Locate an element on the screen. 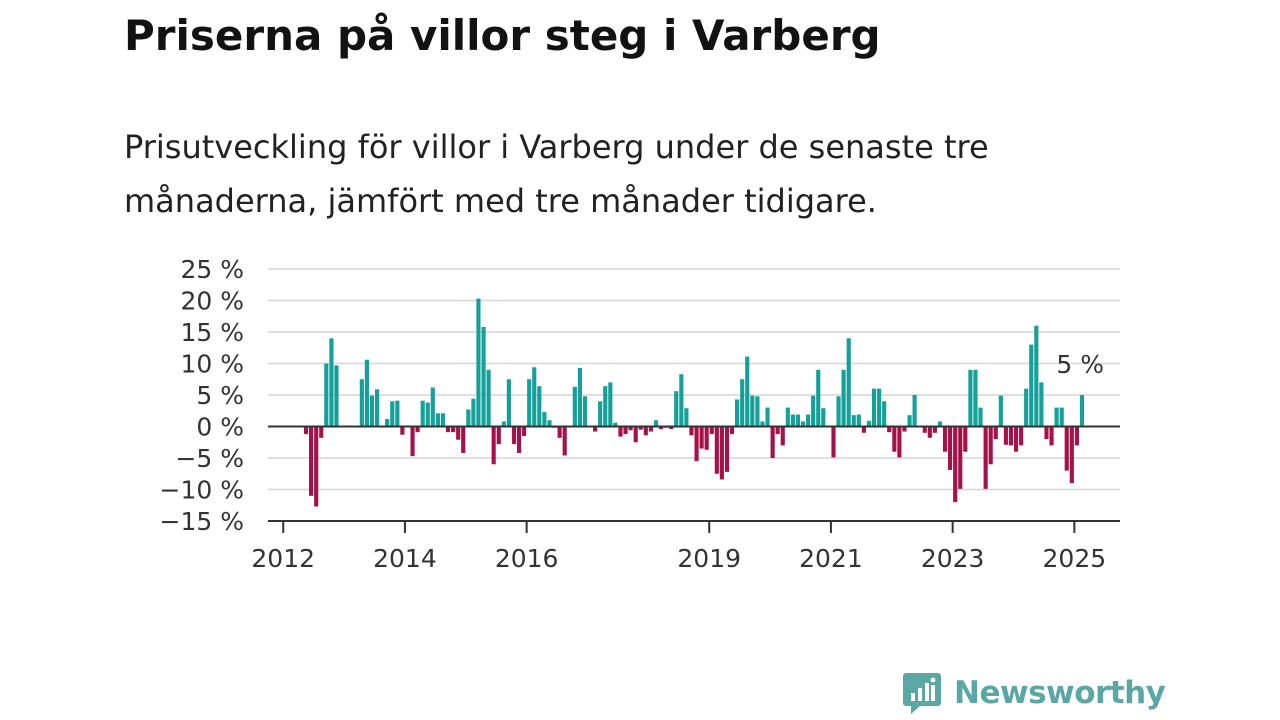  latest-value-annotation: 5 % is located at coordinates (1080, 364).